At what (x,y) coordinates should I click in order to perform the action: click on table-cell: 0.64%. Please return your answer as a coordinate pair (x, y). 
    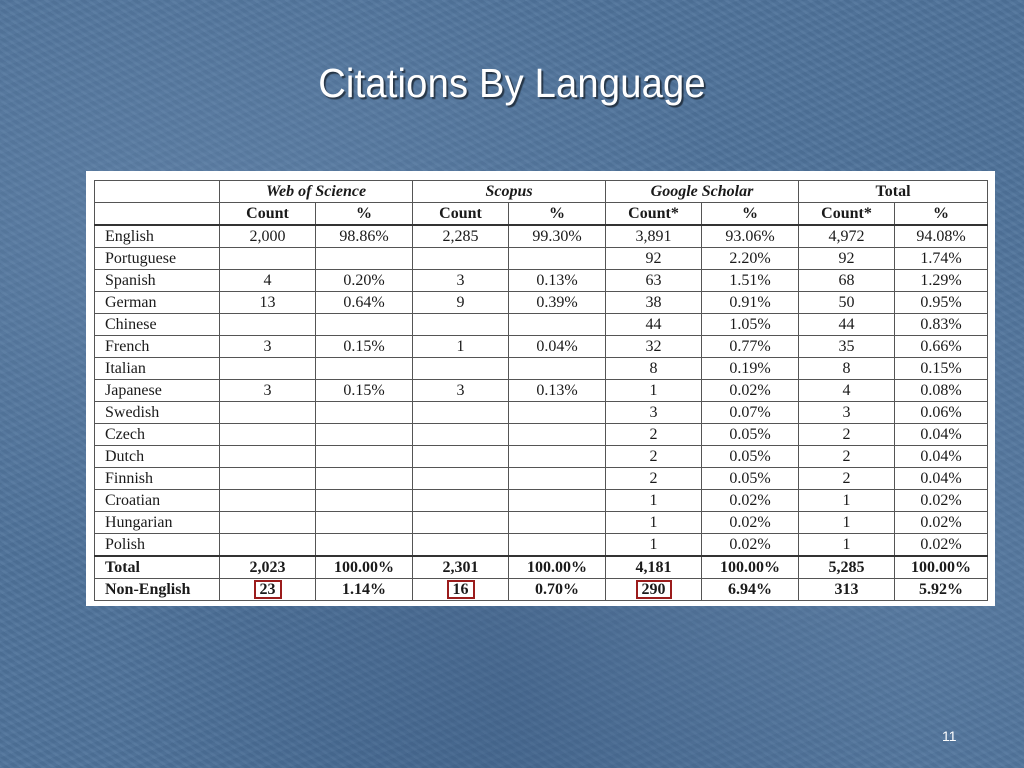
    Looking at the image, I should click on (364, 302).